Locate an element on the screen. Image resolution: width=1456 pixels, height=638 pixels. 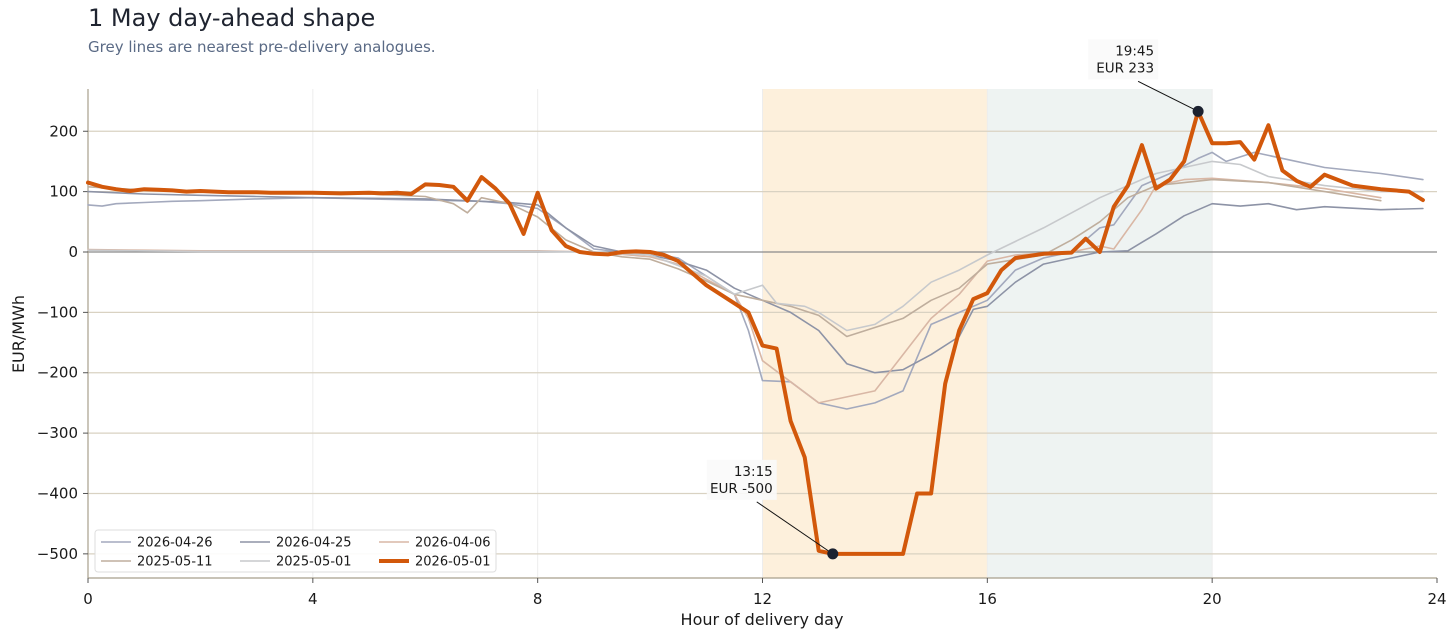
legend-label: 2026-04-06 is located at coordinates (453, 543).